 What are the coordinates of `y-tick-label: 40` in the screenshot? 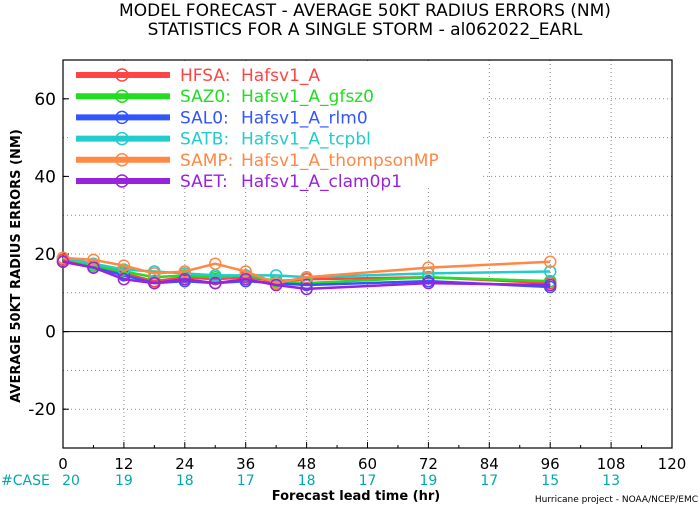 It's located at (45, 177).